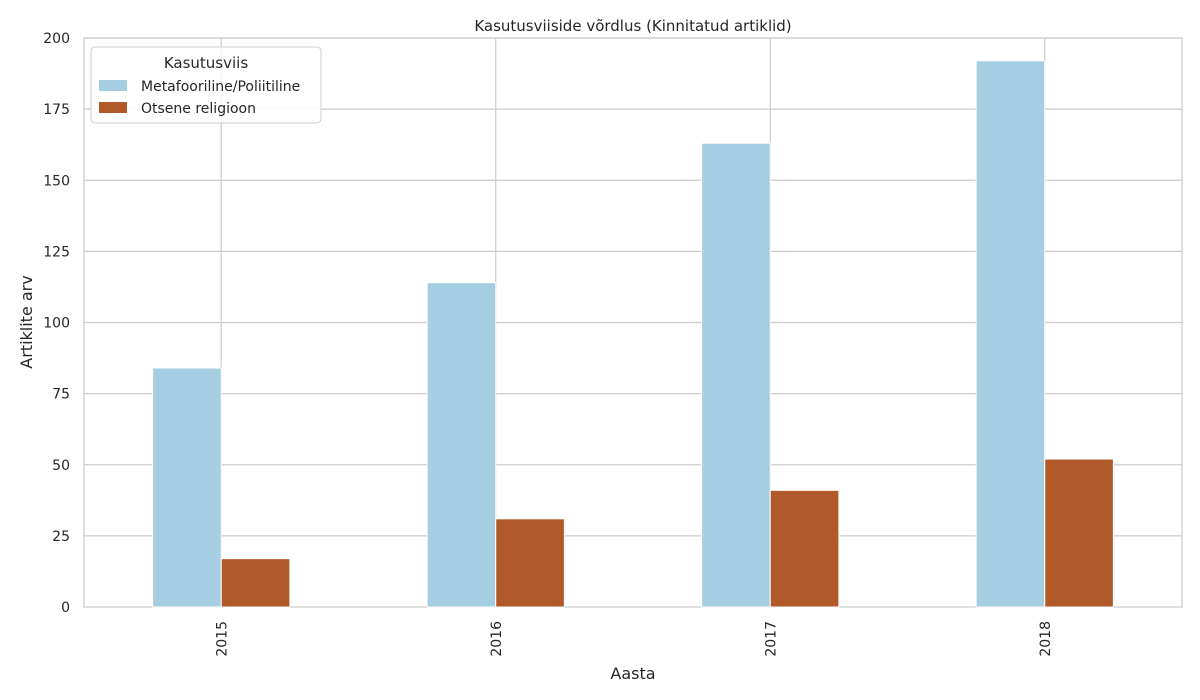 Image resolution: width=1200 pixels, height=700 pixels. Describe the element at coordinates (61, 537) in the screenshot. I see `y-tick-label: 25` at that location.